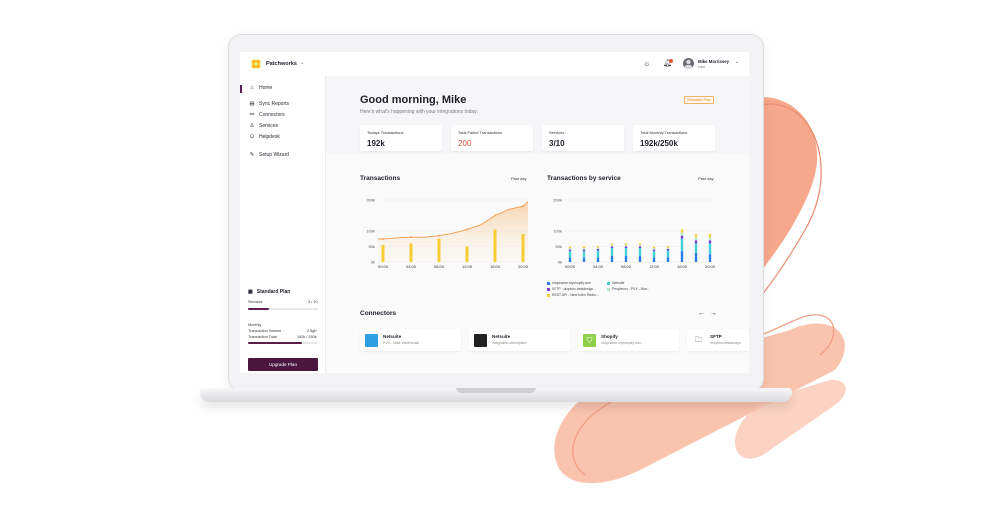 The height and width of the screenshot is (518, 991). Describe the element at coordinates (572, 283) in the screenshot. I see `legend-label: shopname.myshopify.com` at that location.